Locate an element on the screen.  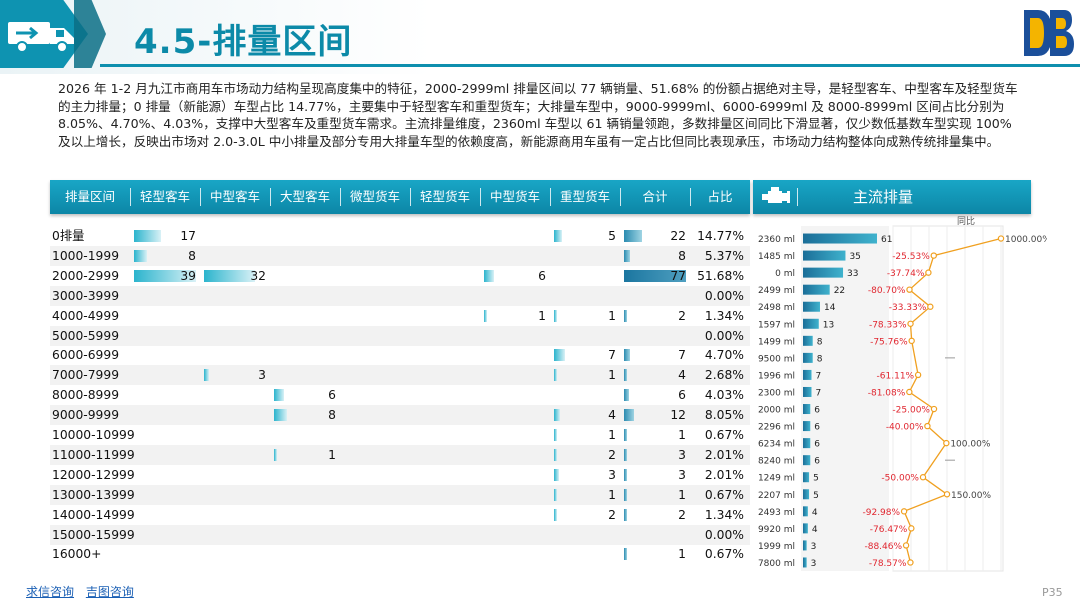
bar-area-background is located at coordinates (845, 398).